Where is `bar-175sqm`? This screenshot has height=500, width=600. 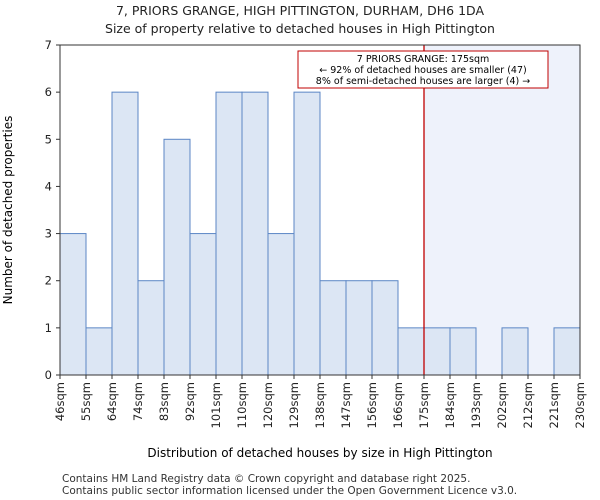 bar-175sqm is located at coordinates (437, 351).